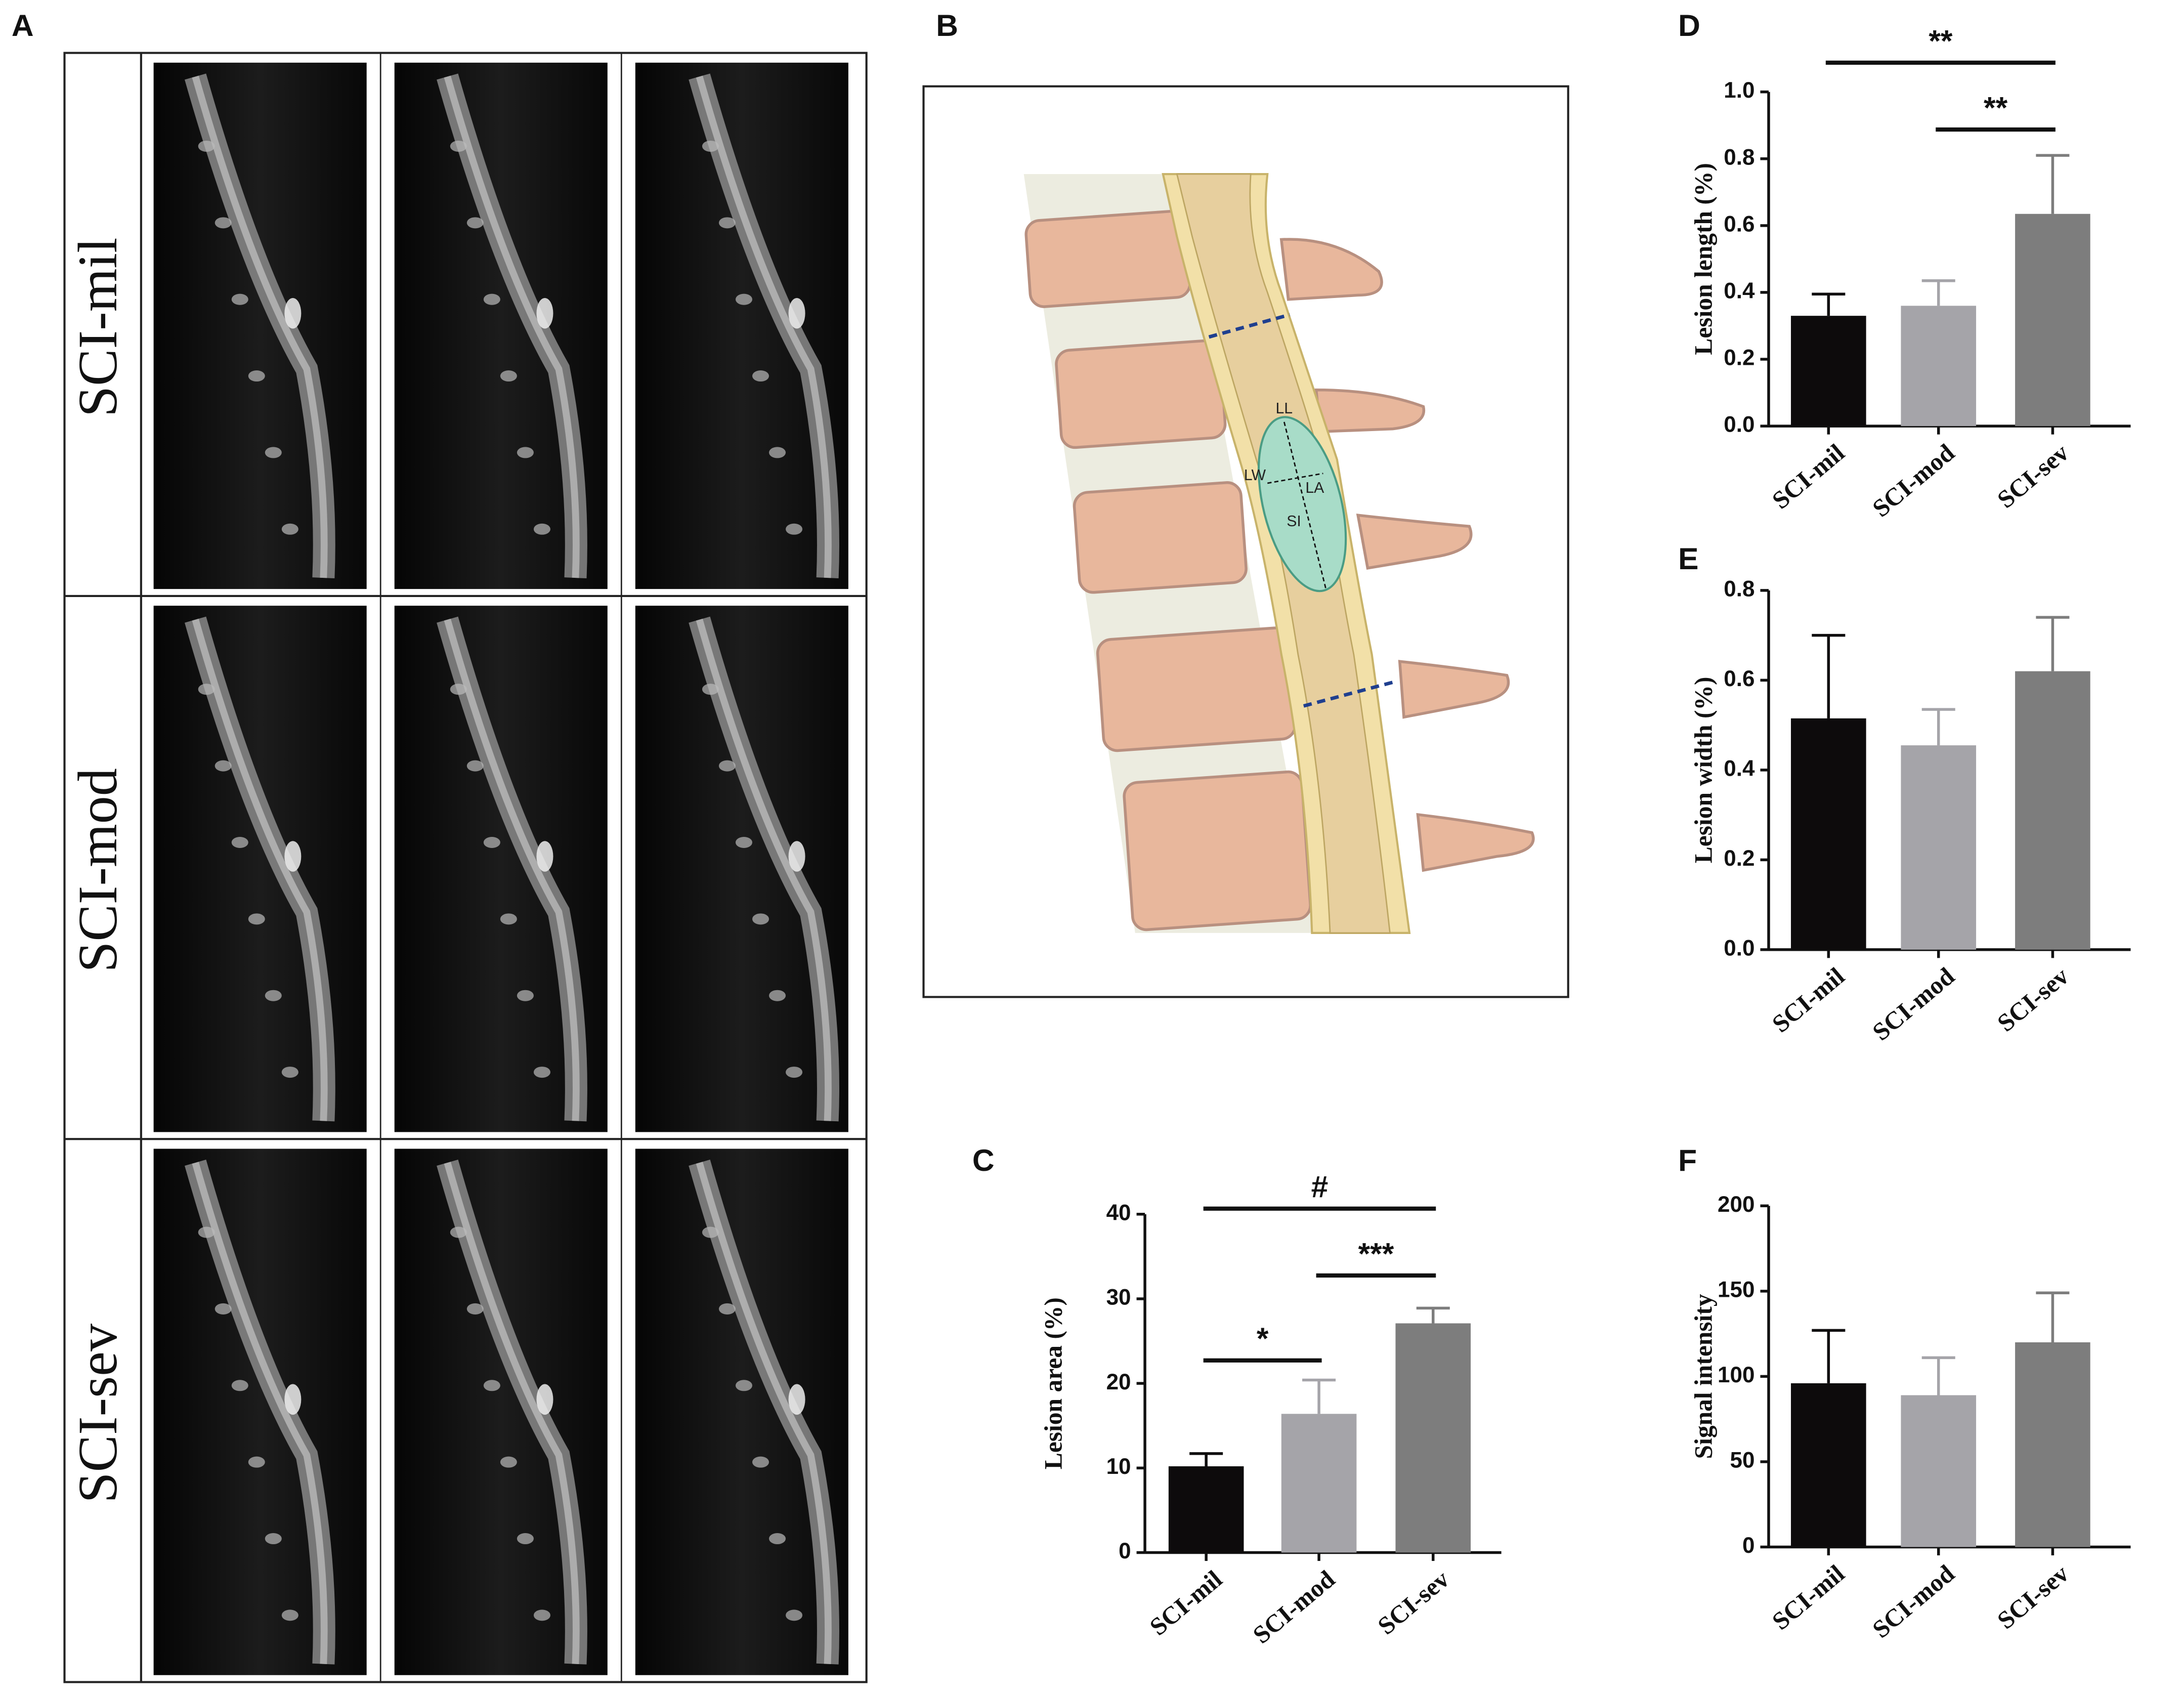 The width and height of the screenshot is (2184, 1696). I want to click on spinous-processes, so click(1407, 555).